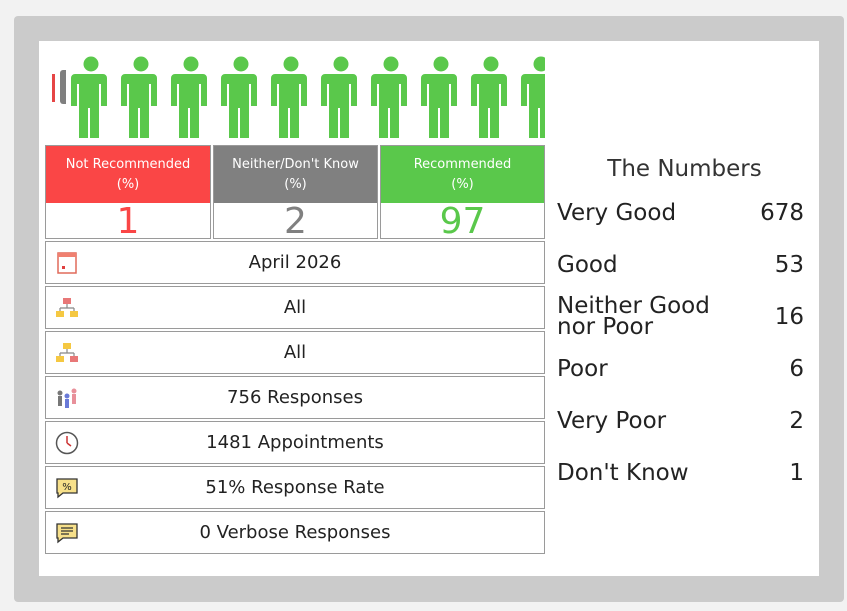 The width and height of the screenshot is (847, 611). I want to click on recommended-box: Recommended (%) 97, so click(462, 193).